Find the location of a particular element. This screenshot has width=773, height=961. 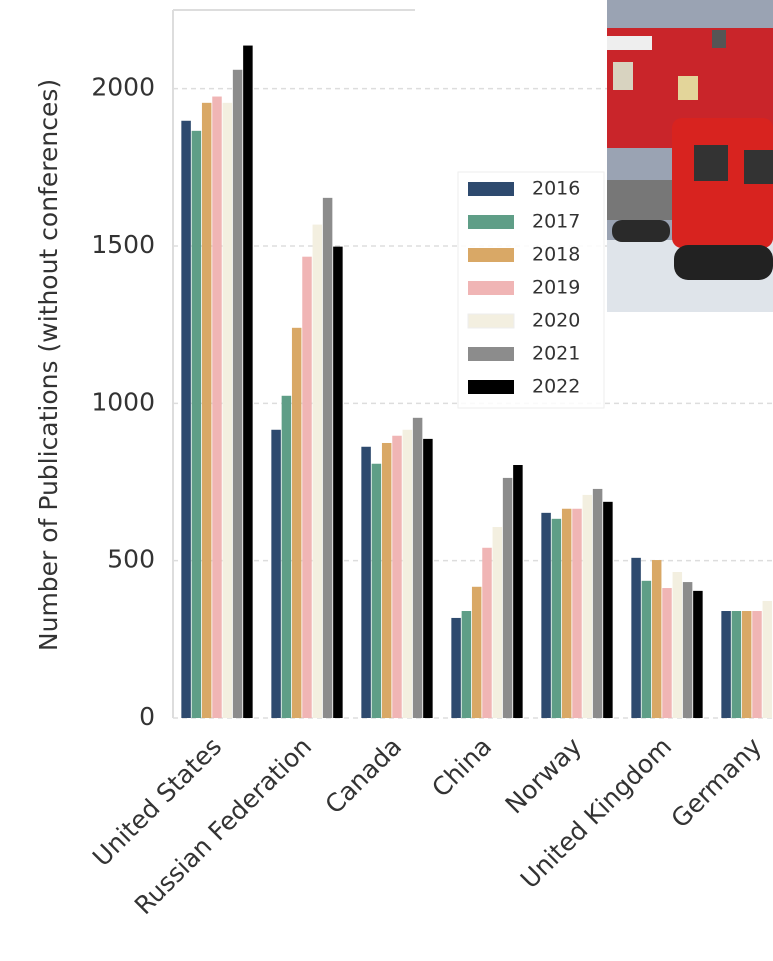

photo-chimney is located at coordinates (719, 39).